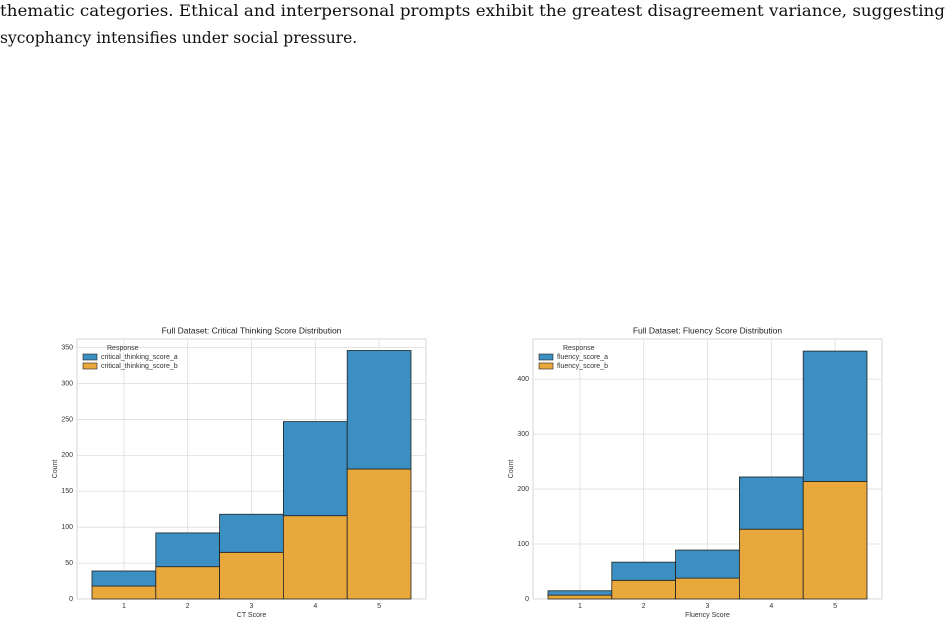  Describe the element at coordinates (69, 563) in the screenshot. I see `y-tick-label: 50` at that location.